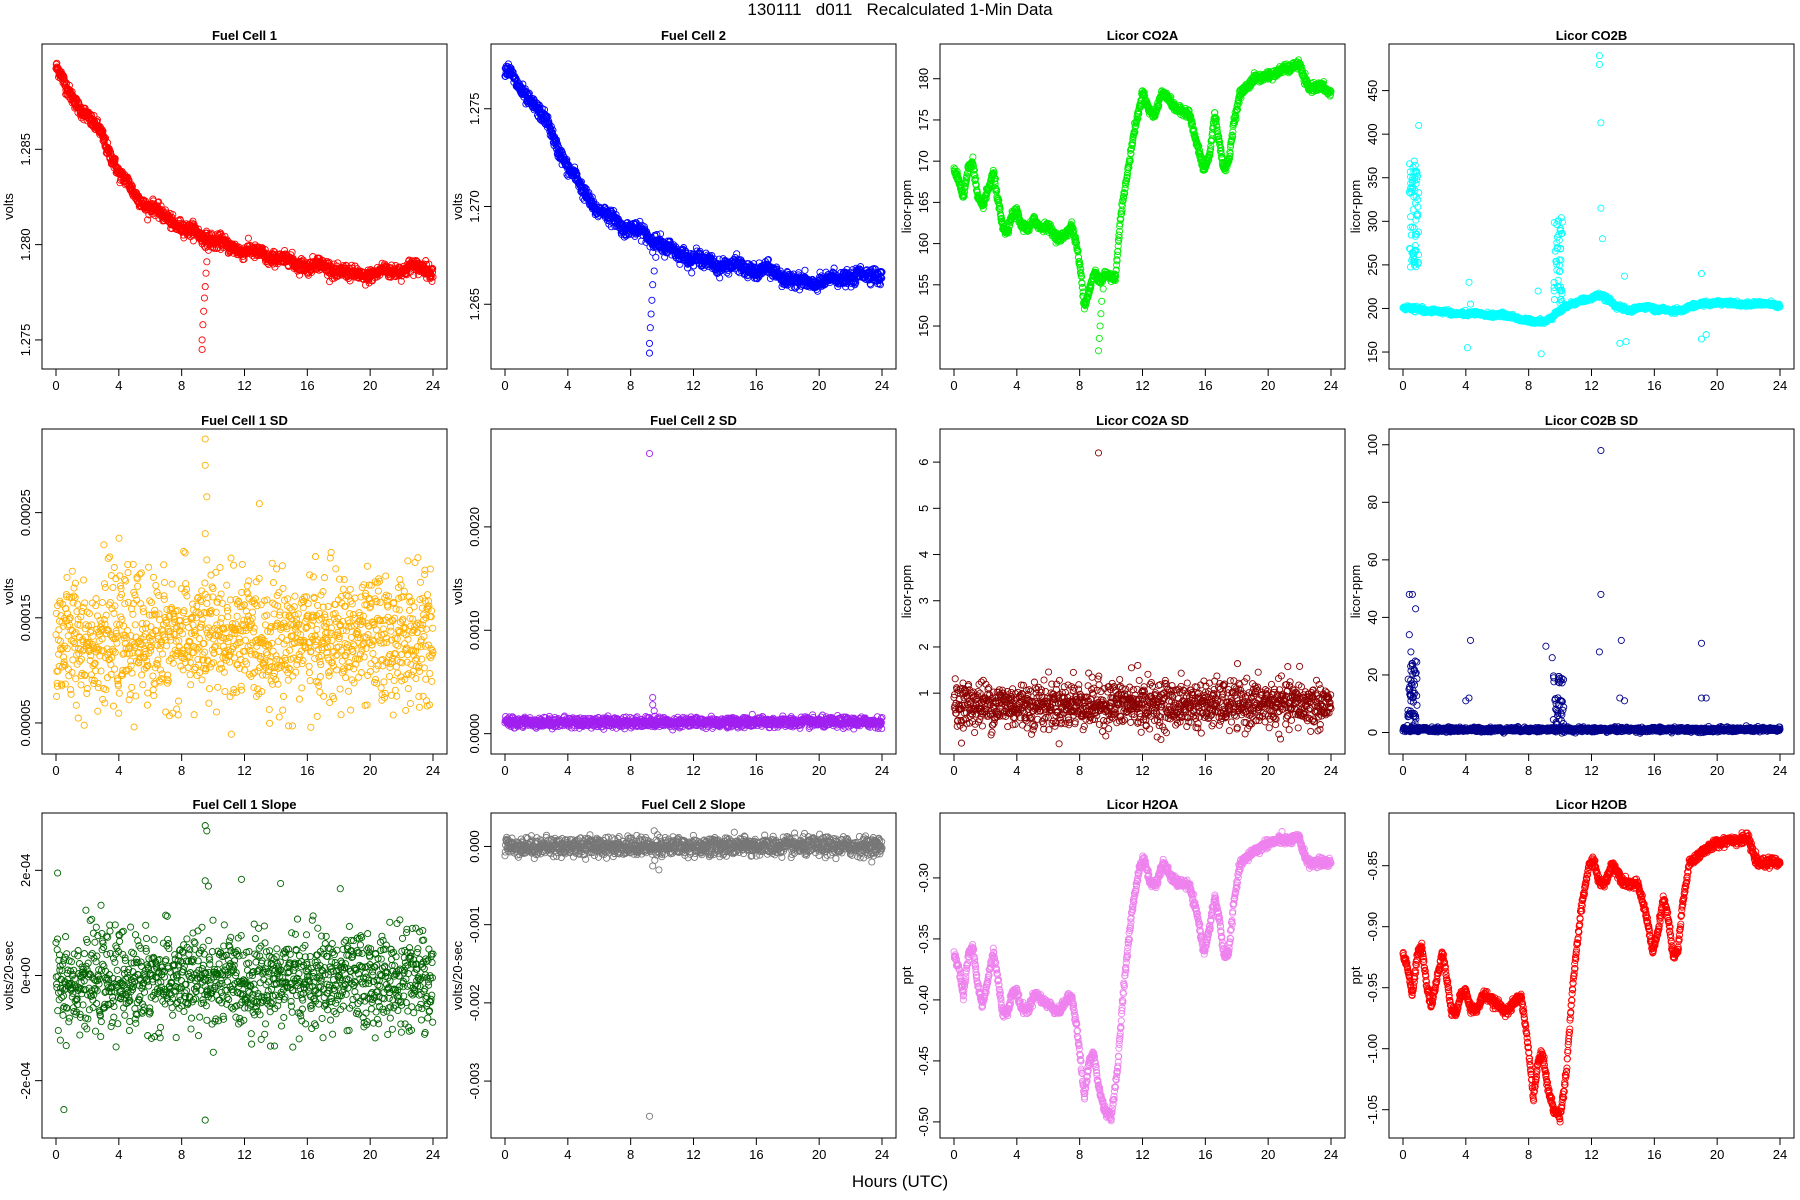 The image size is (1800, 1200). Describe the element at coordinates (923, 203) in the screenshot. I see `y-tick-label: 165` at that location.